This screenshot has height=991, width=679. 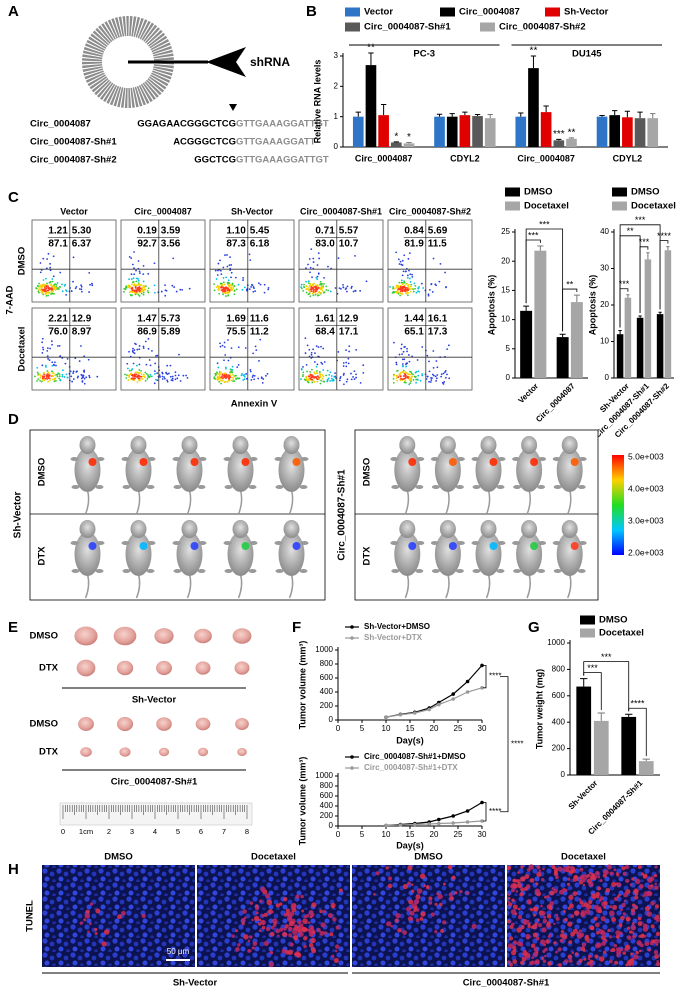 I want to click on signal-spot, so click(x=92, y=462).